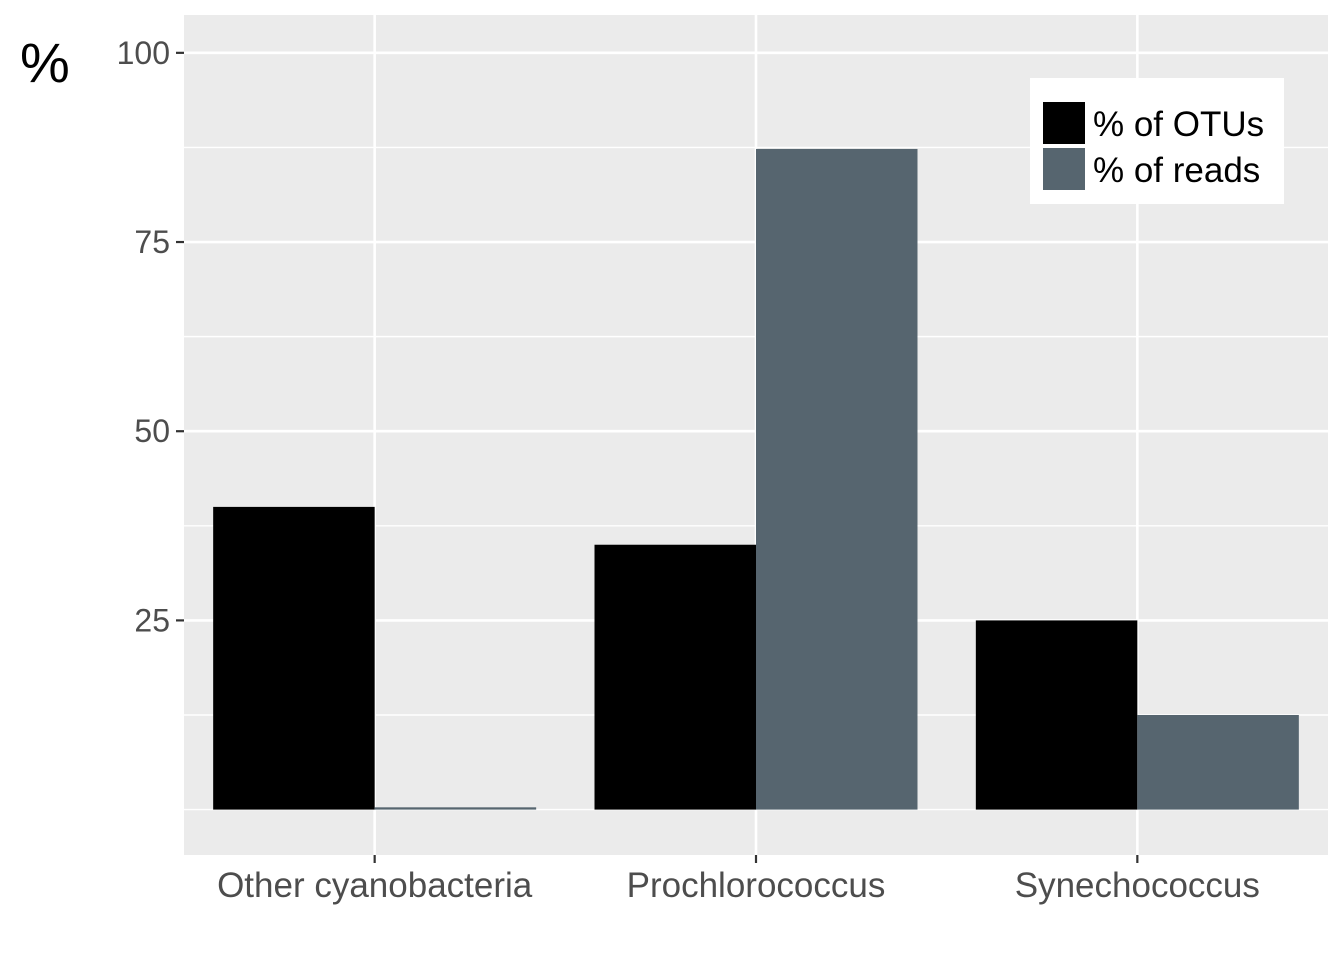 The width and height of the screenshot is (1344, 960). Describe the element at coordinates (1176, 170) in the screenshot. I see `legend-label-reads: % of reads` at that location.